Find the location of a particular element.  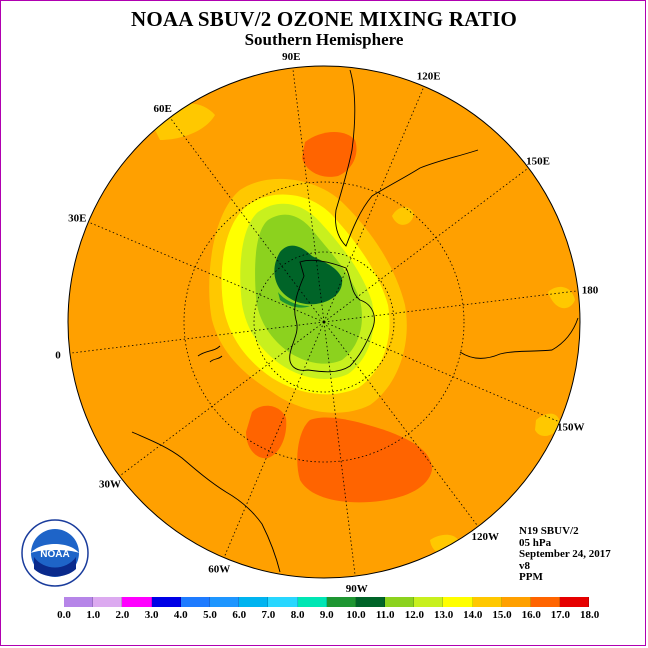

info-date: September 24, 2017 is located at coordinates (565, 554).